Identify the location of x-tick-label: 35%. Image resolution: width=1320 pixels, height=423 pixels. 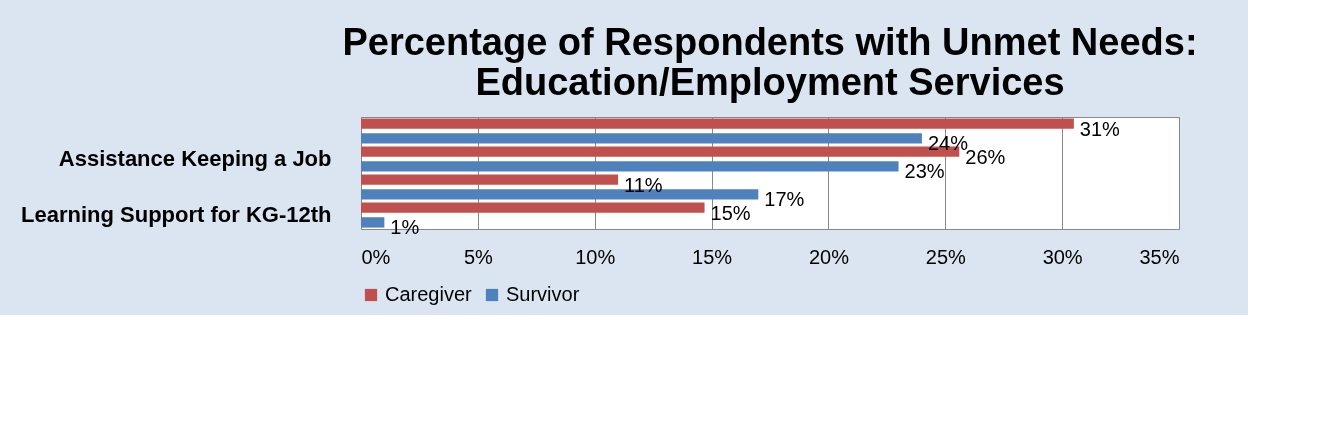
(1159, 256).